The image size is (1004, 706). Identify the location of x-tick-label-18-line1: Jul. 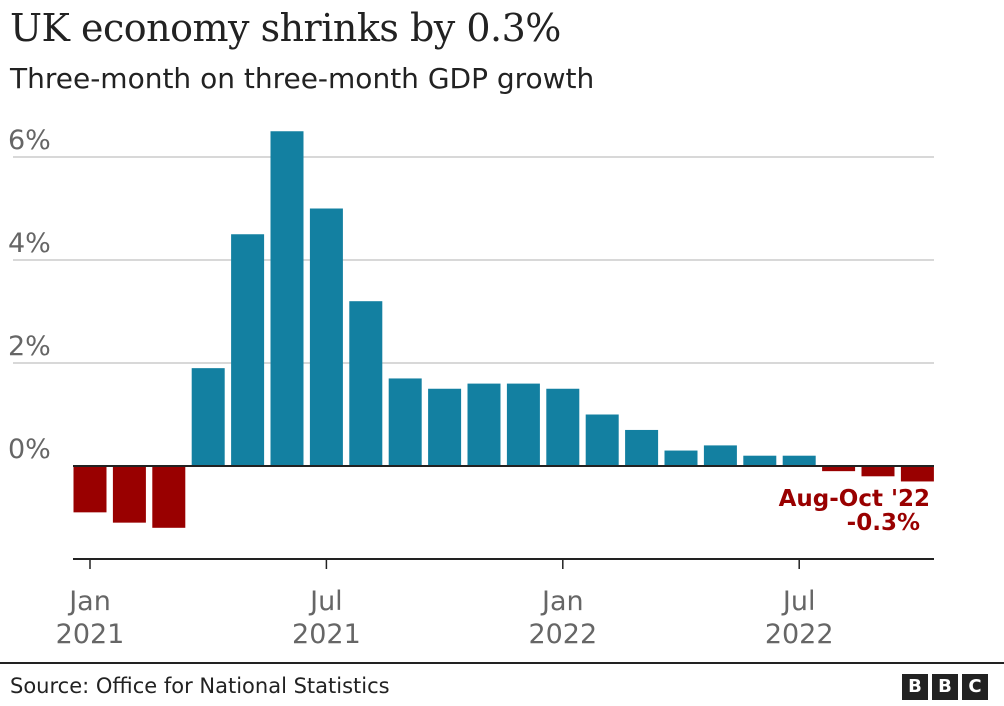
(798, 601).